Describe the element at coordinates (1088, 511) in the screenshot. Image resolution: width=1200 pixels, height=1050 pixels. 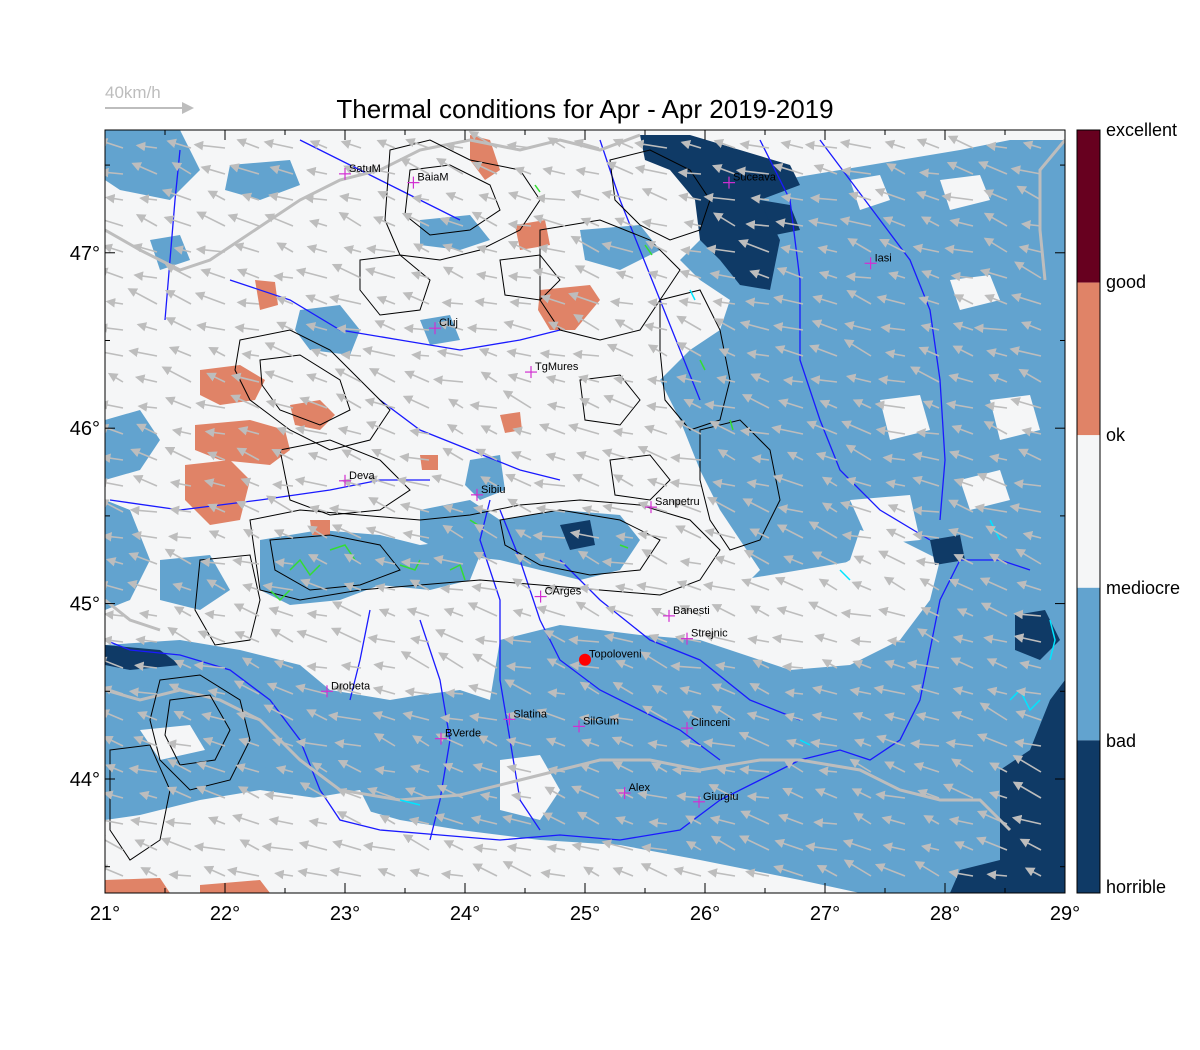
I see `colorbar-frame` at that location.